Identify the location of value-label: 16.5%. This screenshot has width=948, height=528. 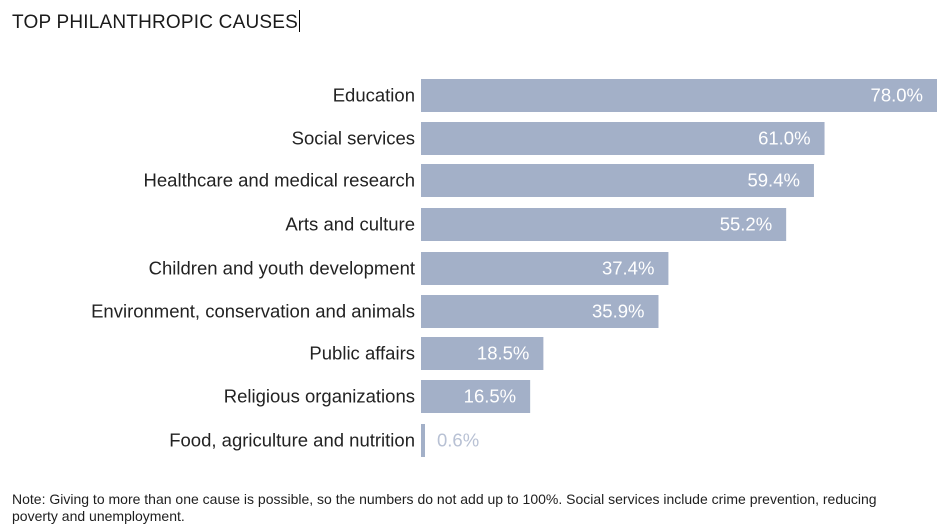
(490, 396).